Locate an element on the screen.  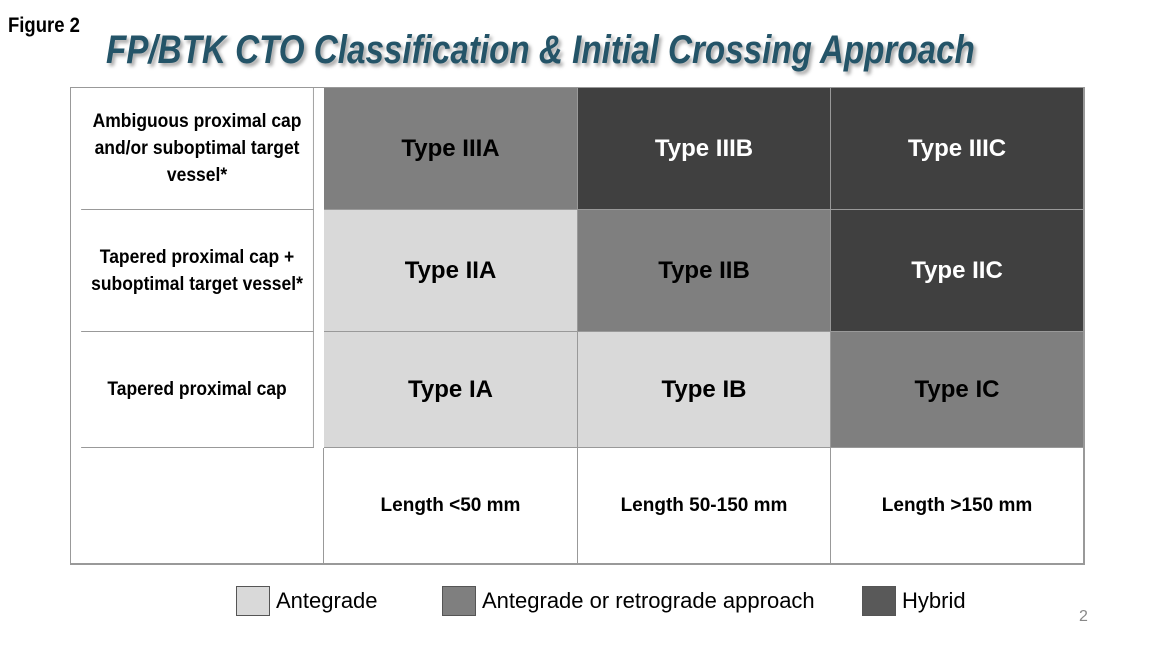
cell-type-iiia: Type IIIA is located at coordinates (451, 149).